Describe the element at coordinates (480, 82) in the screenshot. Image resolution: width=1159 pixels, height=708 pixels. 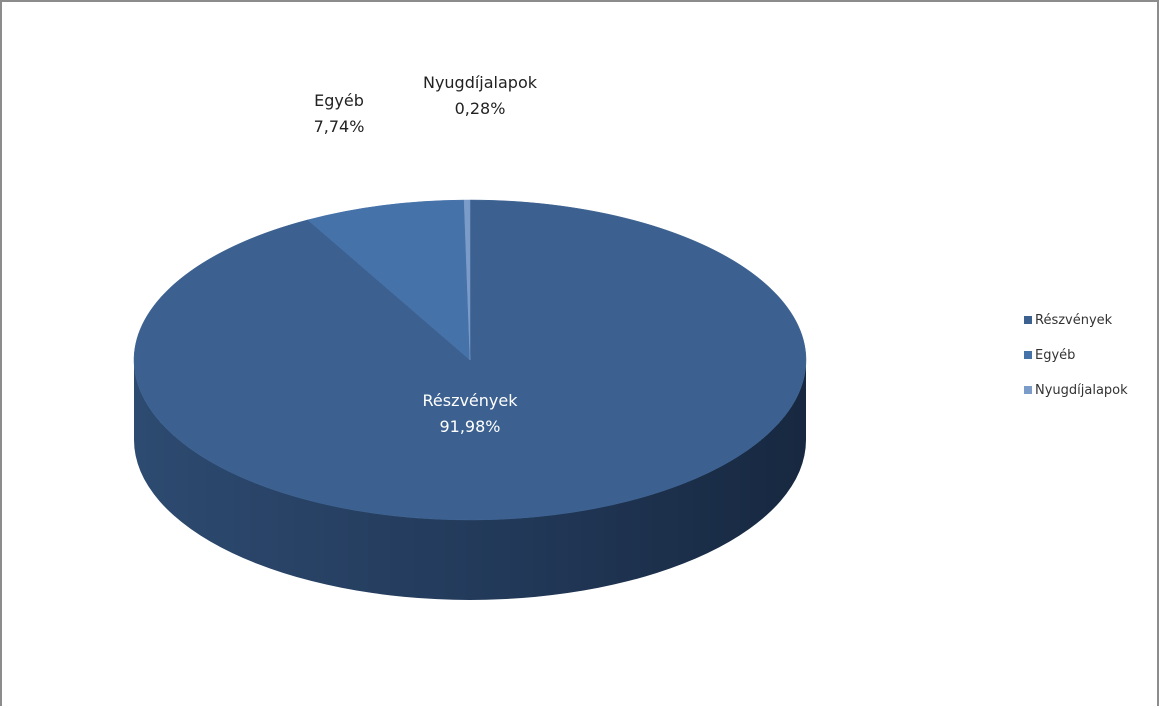
I see `data-label-name: Nyugdíjalapok` at that location.